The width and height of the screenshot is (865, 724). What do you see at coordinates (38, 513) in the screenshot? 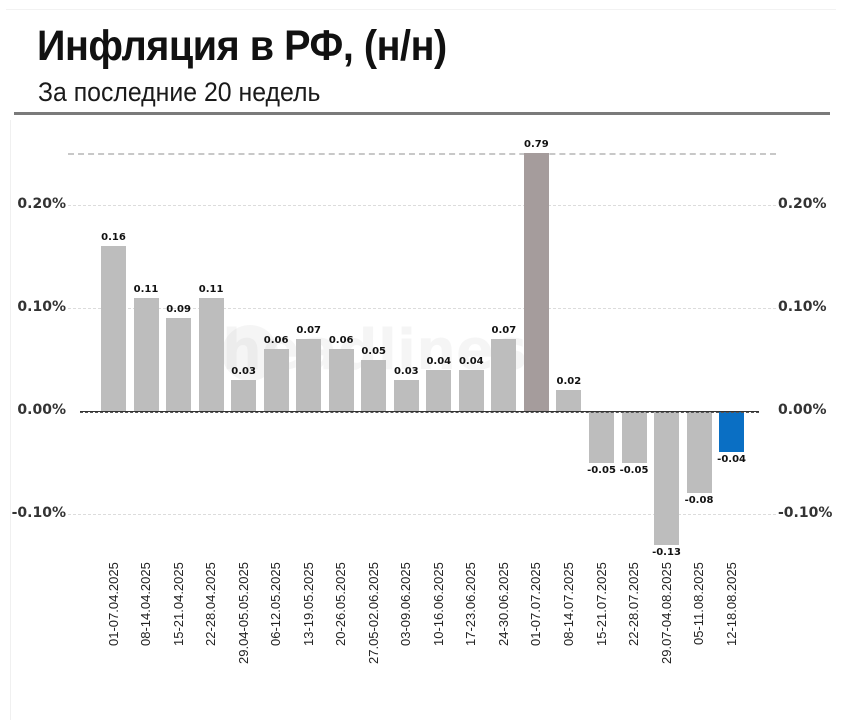
I see `y-tick-left: -0.10%` at bounding box center [38, 513].